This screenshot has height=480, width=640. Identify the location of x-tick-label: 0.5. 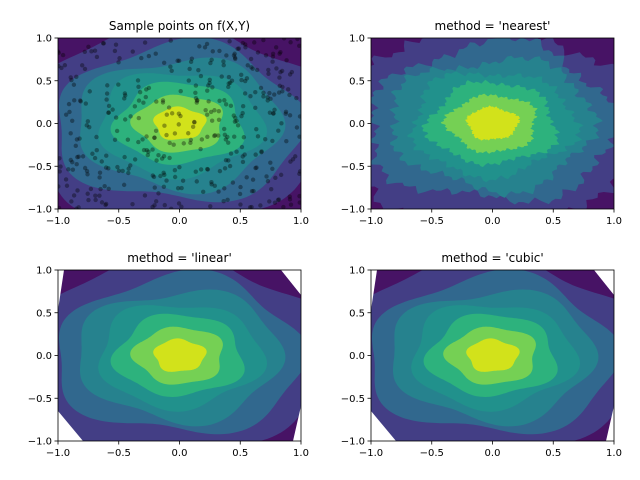
(553, 453).